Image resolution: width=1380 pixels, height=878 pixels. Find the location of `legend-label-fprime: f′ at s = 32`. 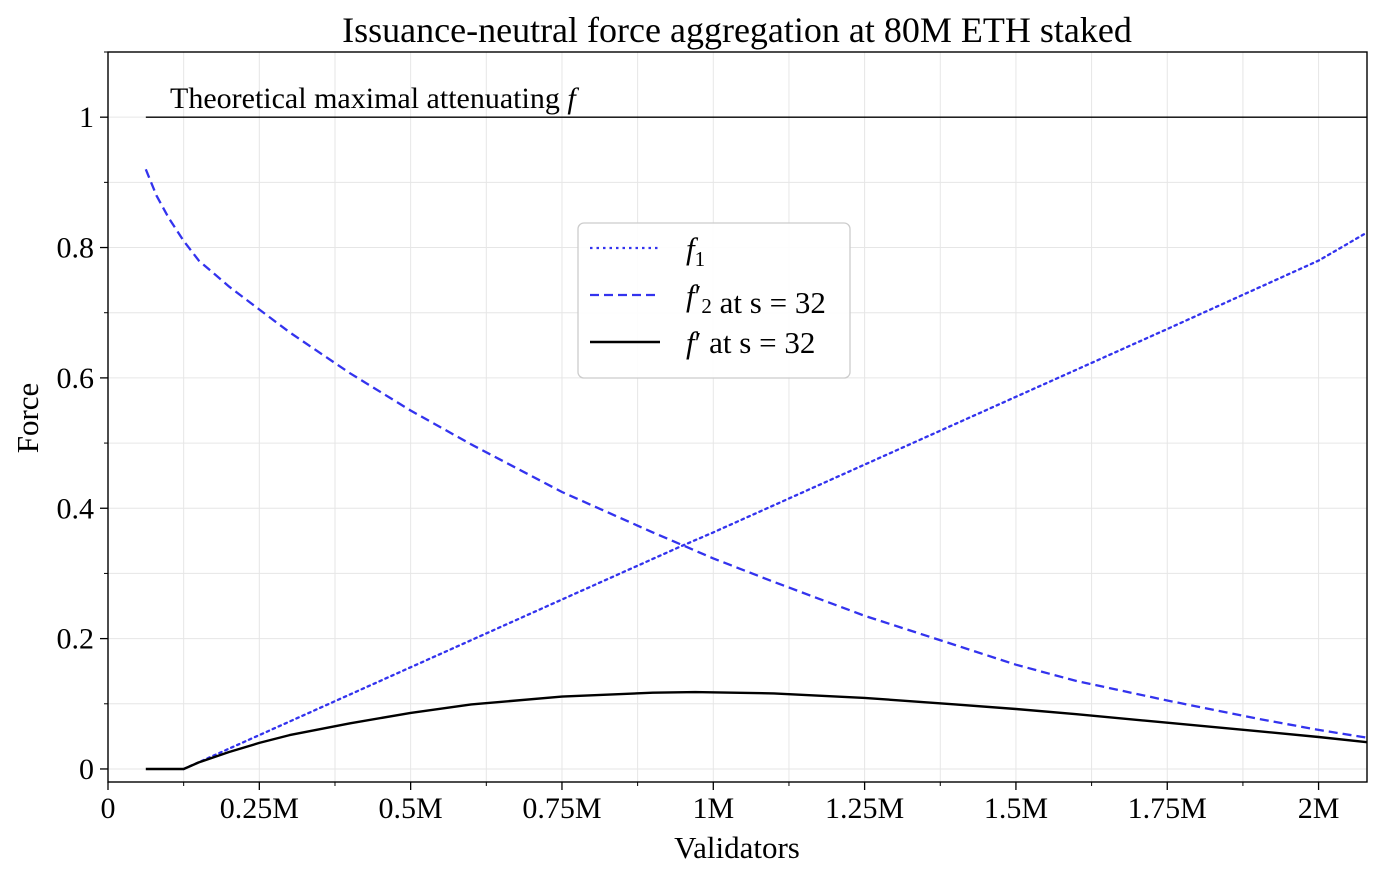

legend-label-fprime: f′ at s = 32 is located at coordinates (750, 342).